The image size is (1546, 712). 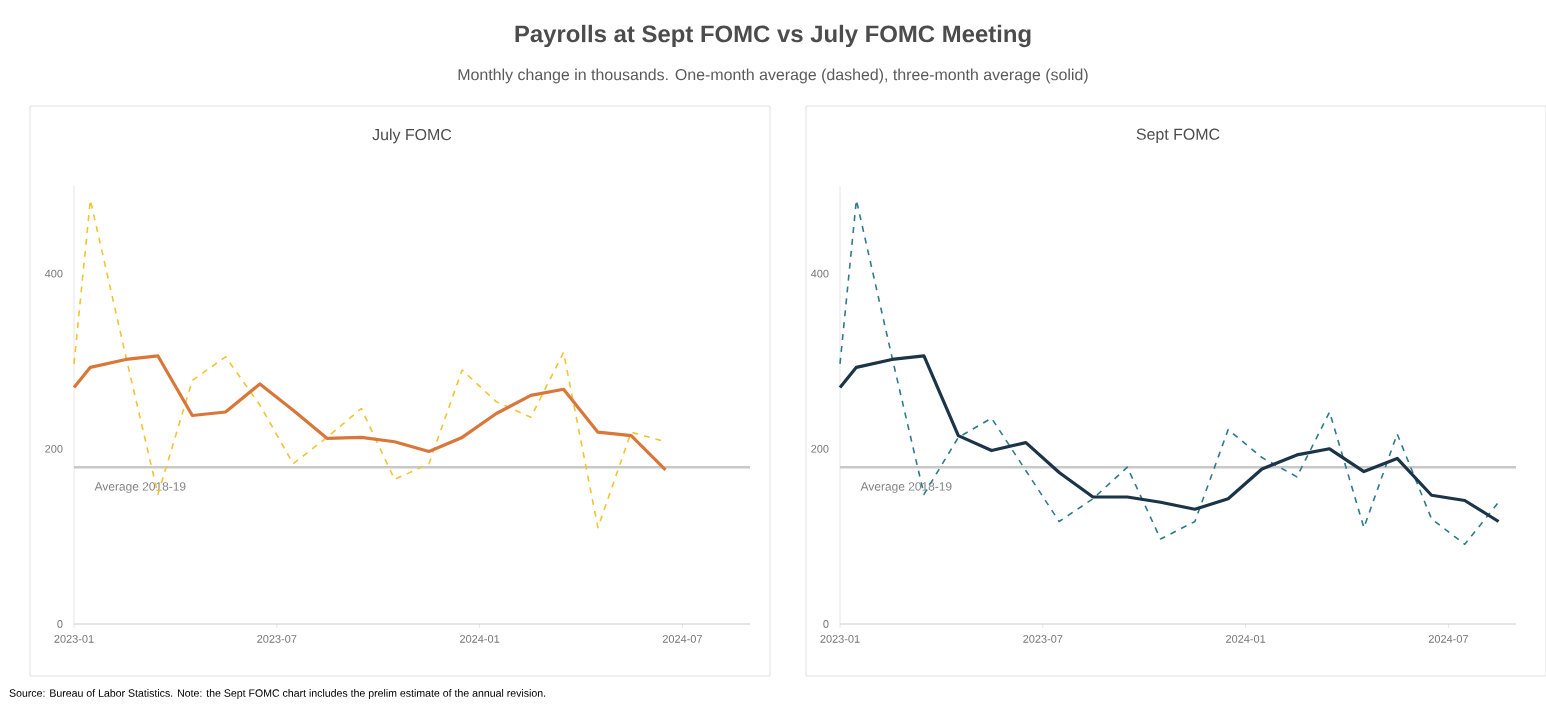 What do you see at coordinates (773, 36) in the screenshot?
I see `text: Payrolls at Sept FOMC vs July FOMC Meeting` at bounding box center [773, 36].